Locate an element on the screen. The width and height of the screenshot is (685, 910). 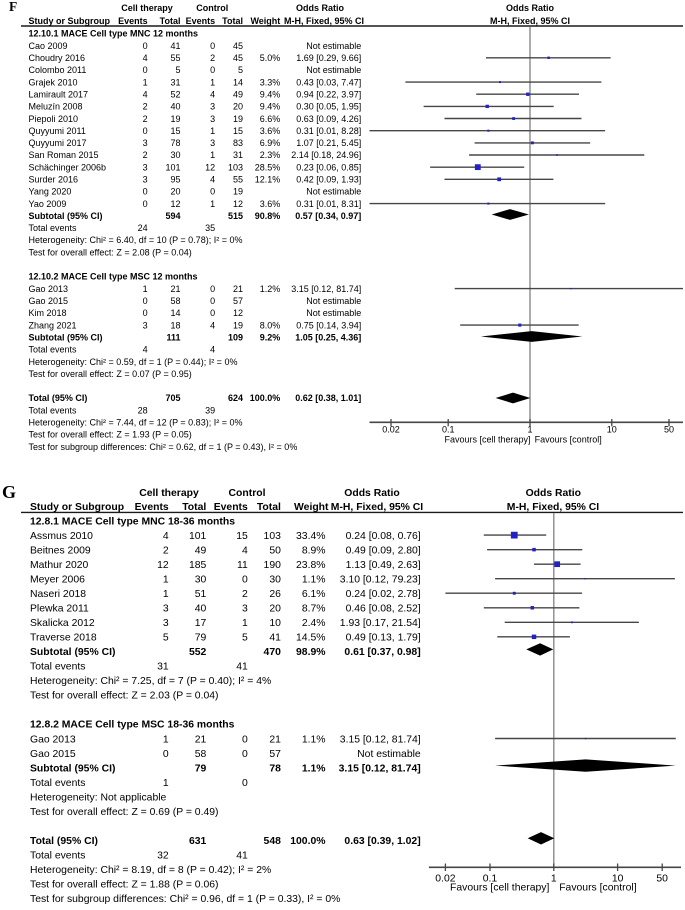
svg-text: 50 is located at coordinates (275, 550).